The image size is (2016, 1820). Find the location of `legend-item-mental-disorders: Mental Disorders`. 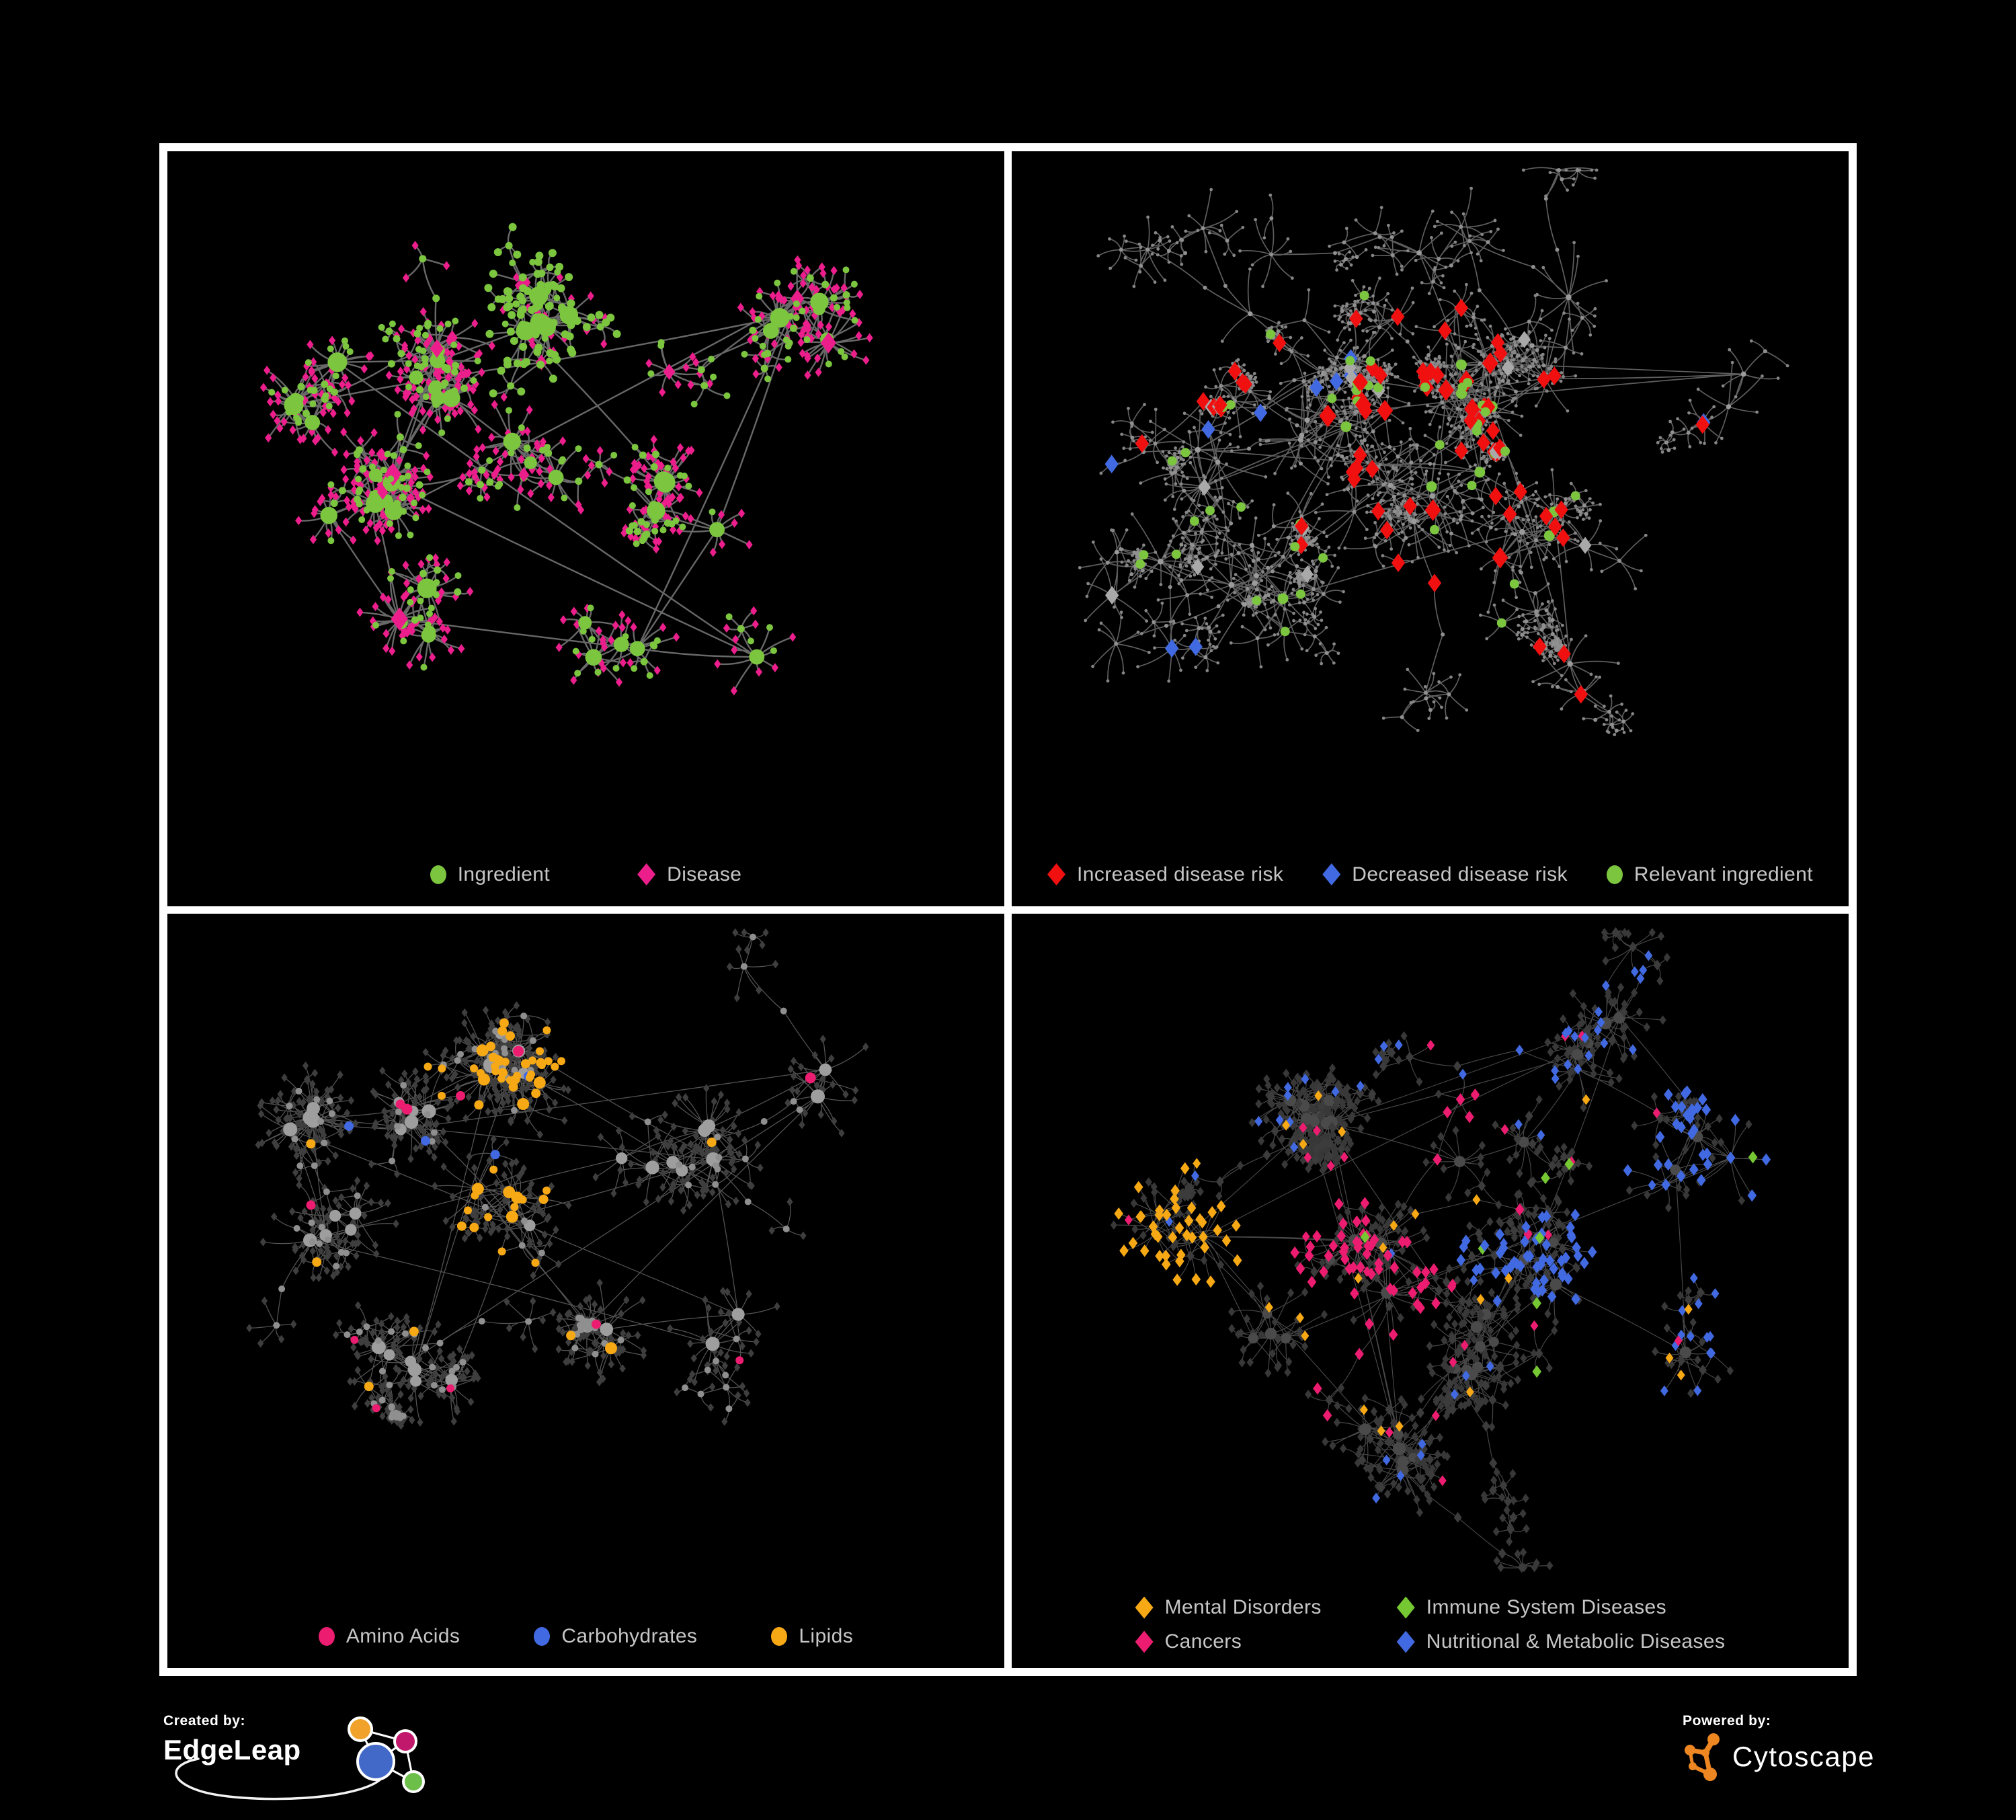

legend-item-mental-disorders: Mental Disorders is located at coordinates (1228, 1607).